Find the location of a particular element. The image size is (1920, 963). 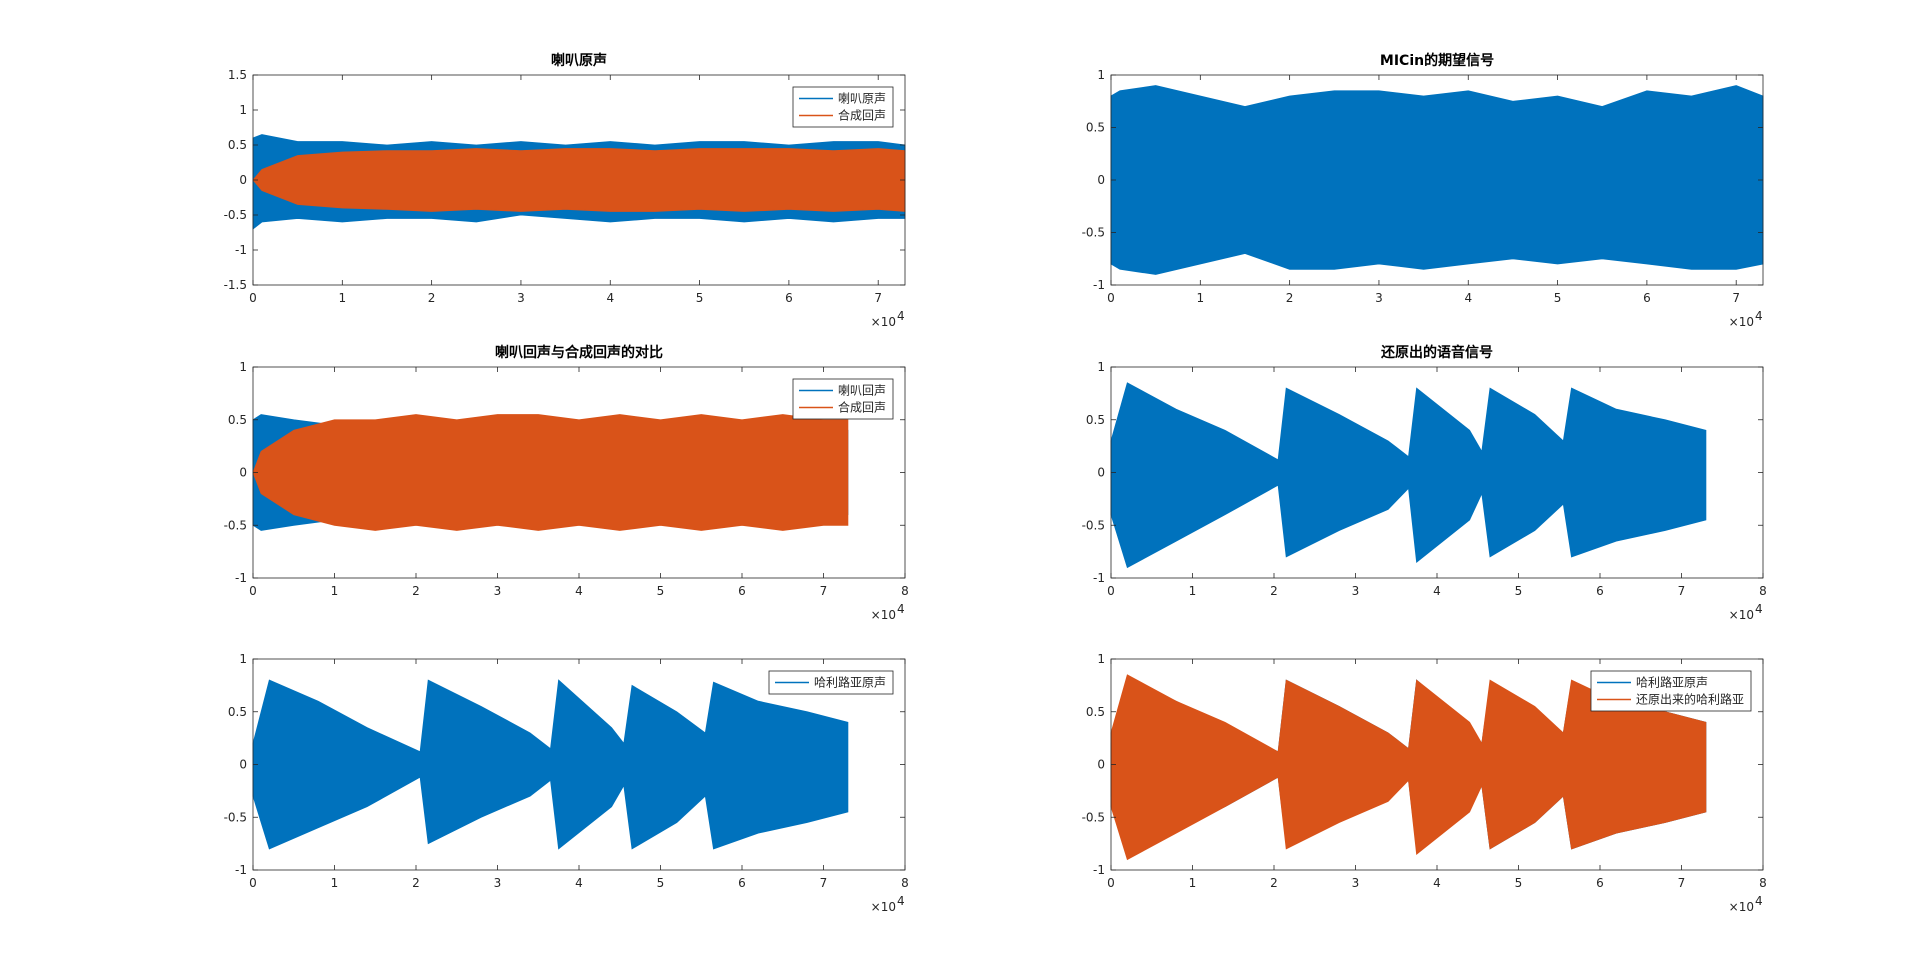

subplot: MICin的期望信号-1-0.500.510 1 2 3 4 5 6 7×10 4 is located at coordinates (1423, 190).